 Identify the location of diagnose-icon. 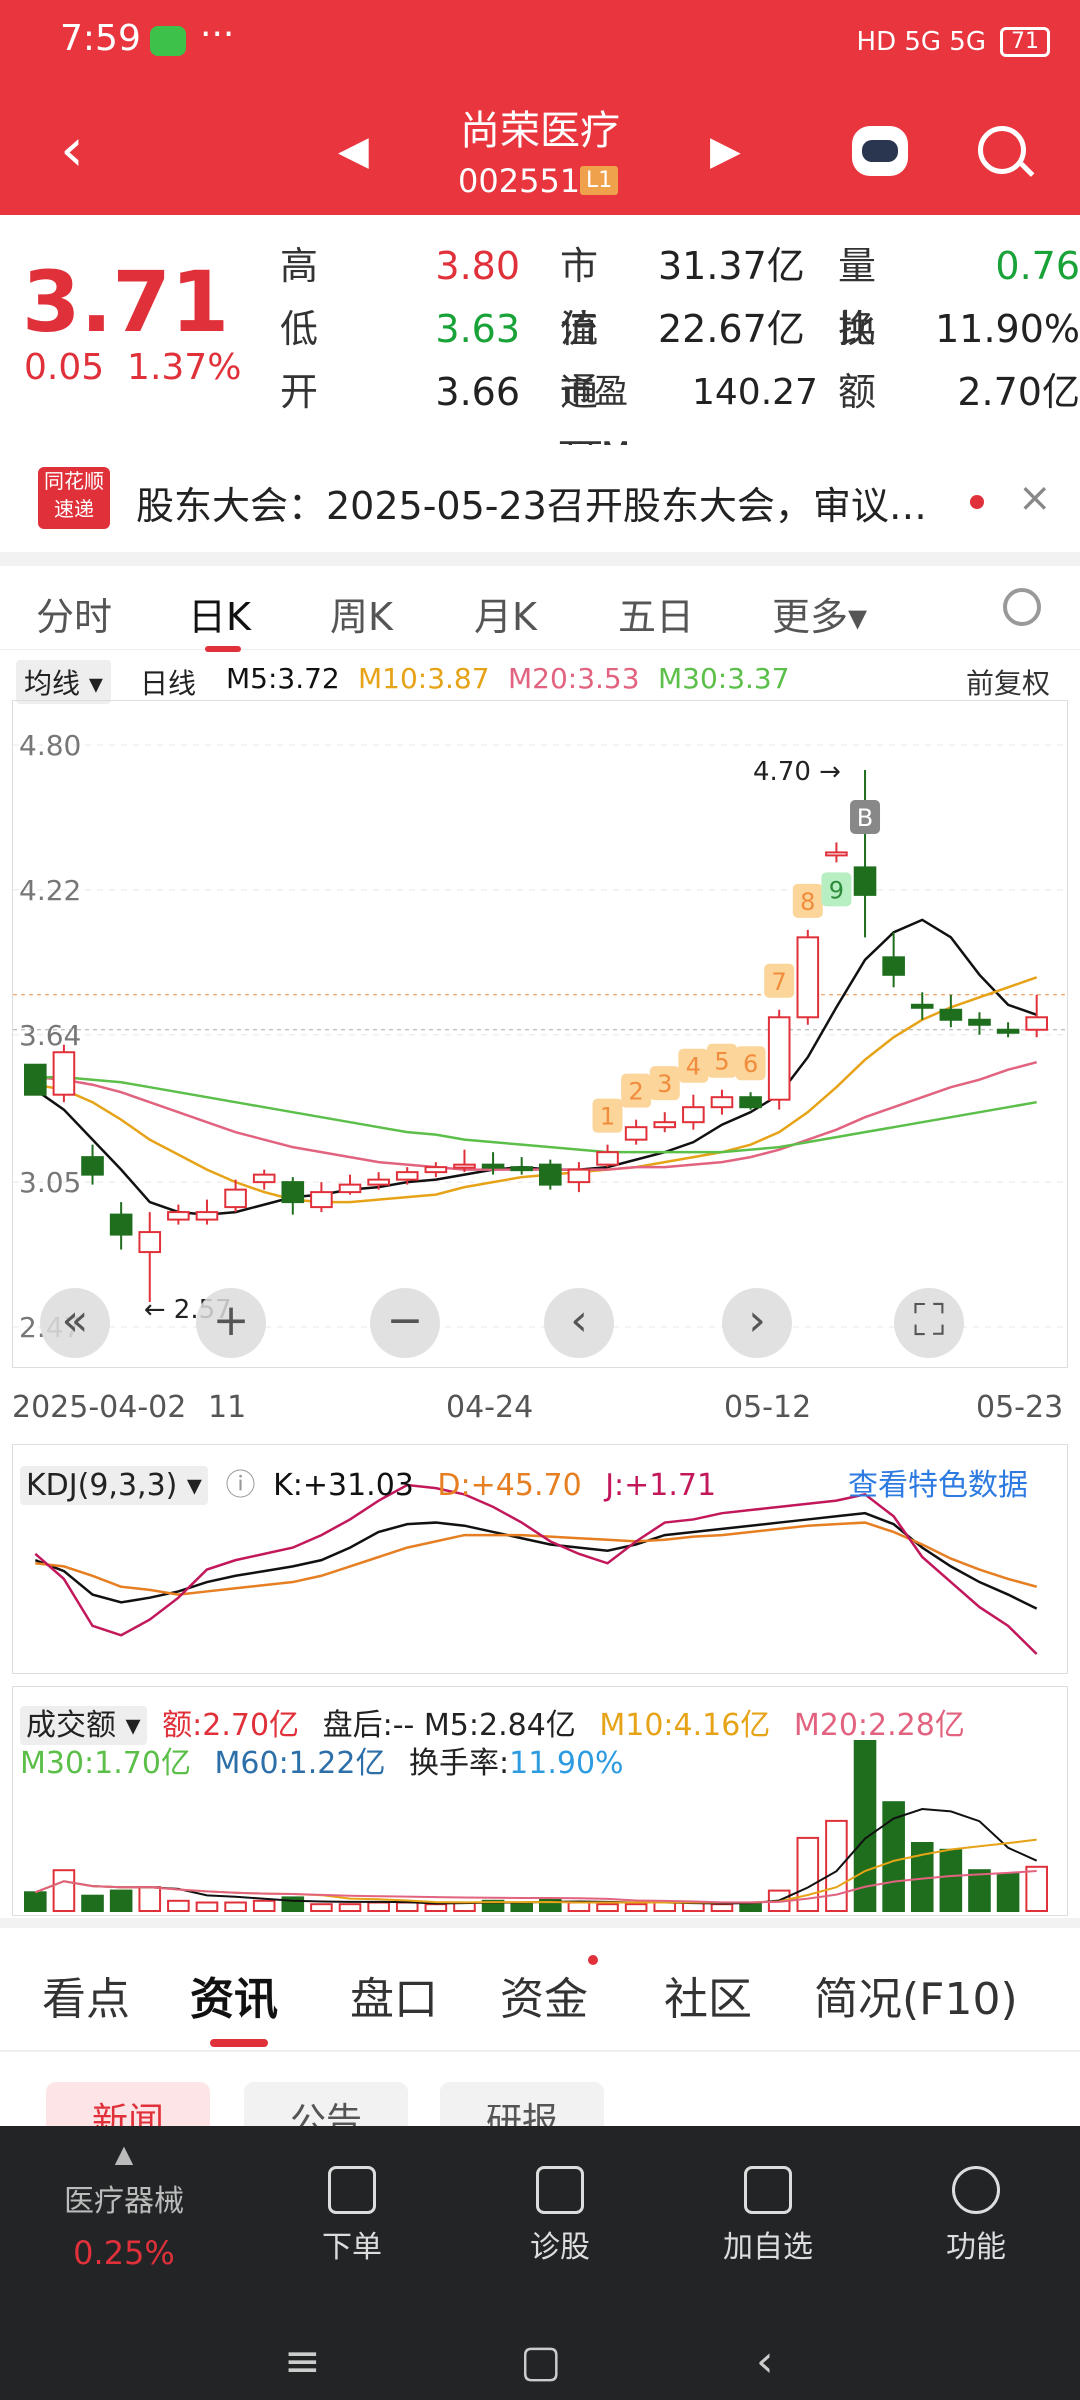
(560, 2190).